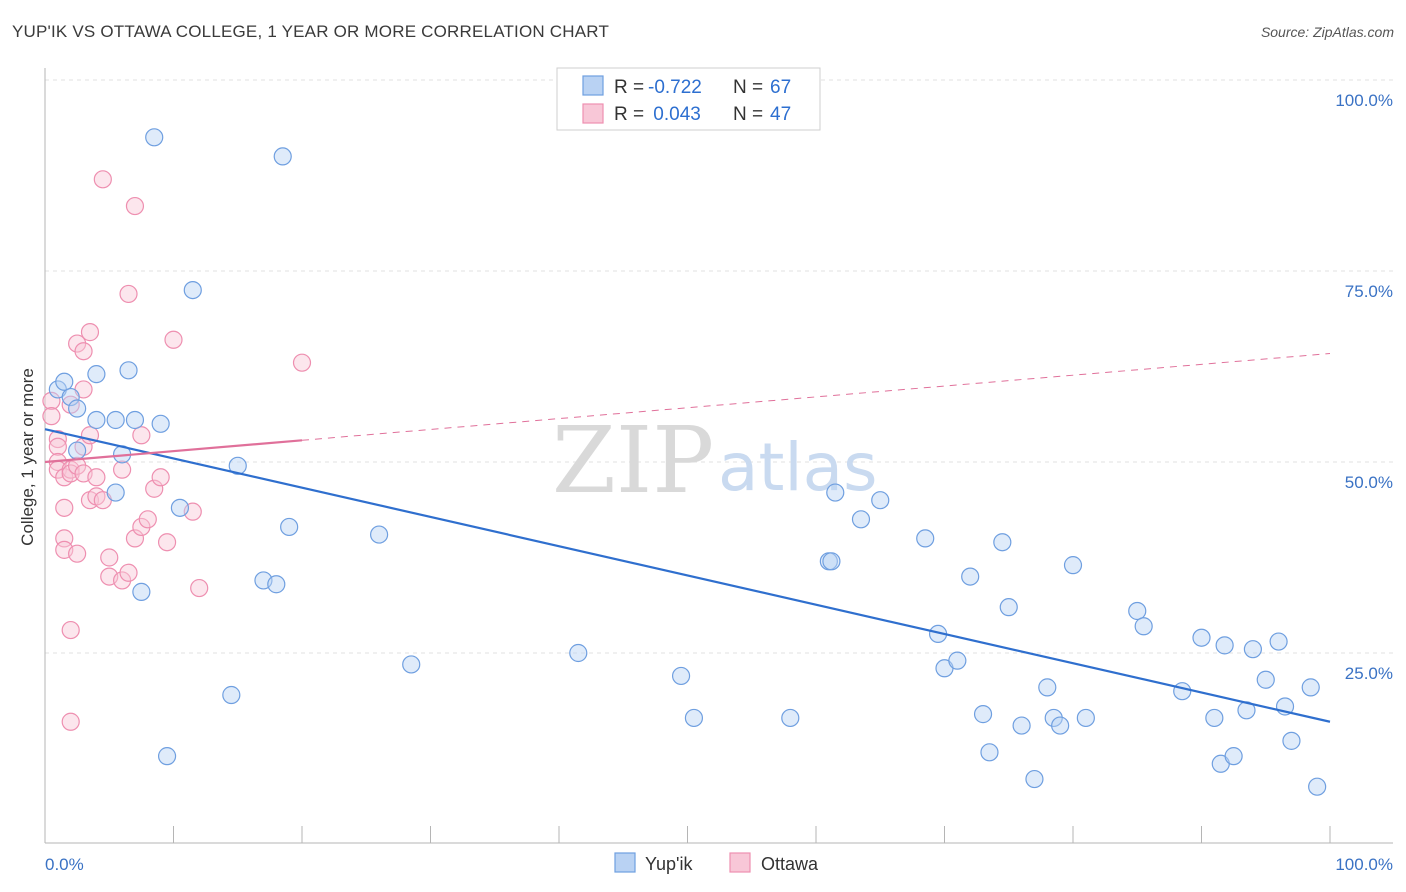  I want to click on yupik-legend-swatch, so click(593, 85).